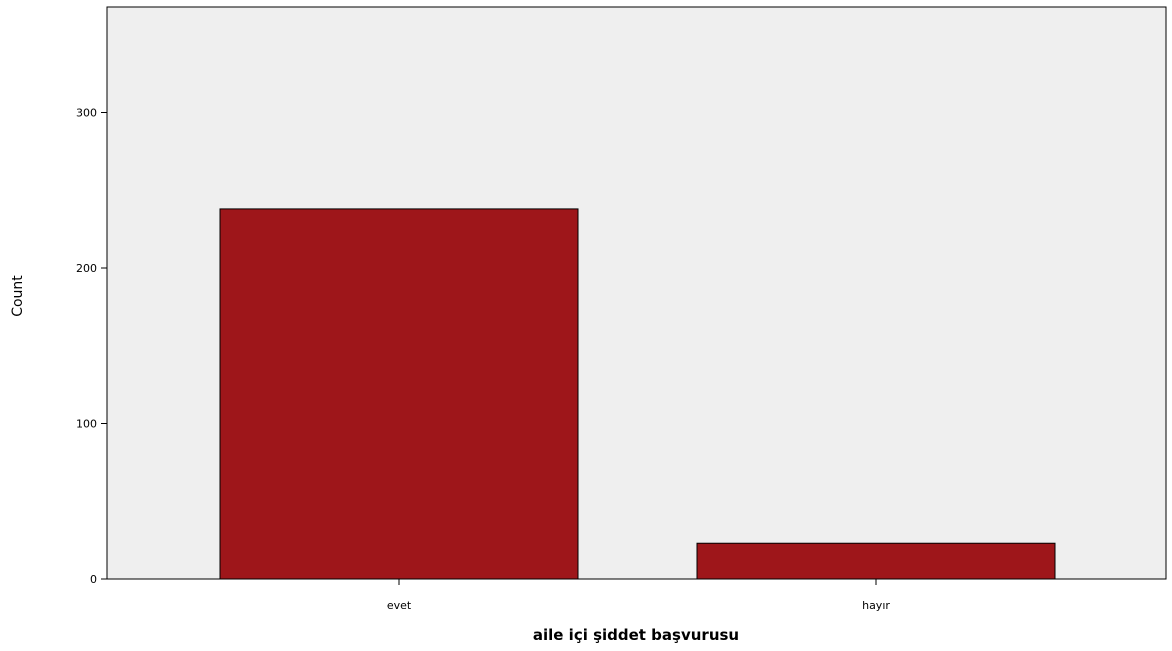  What do you see at coordinates (636, 635) in the screenshot?
I see `x-axis-title: aile içi şiddet başvurusu` at bounding box center [636, 635].